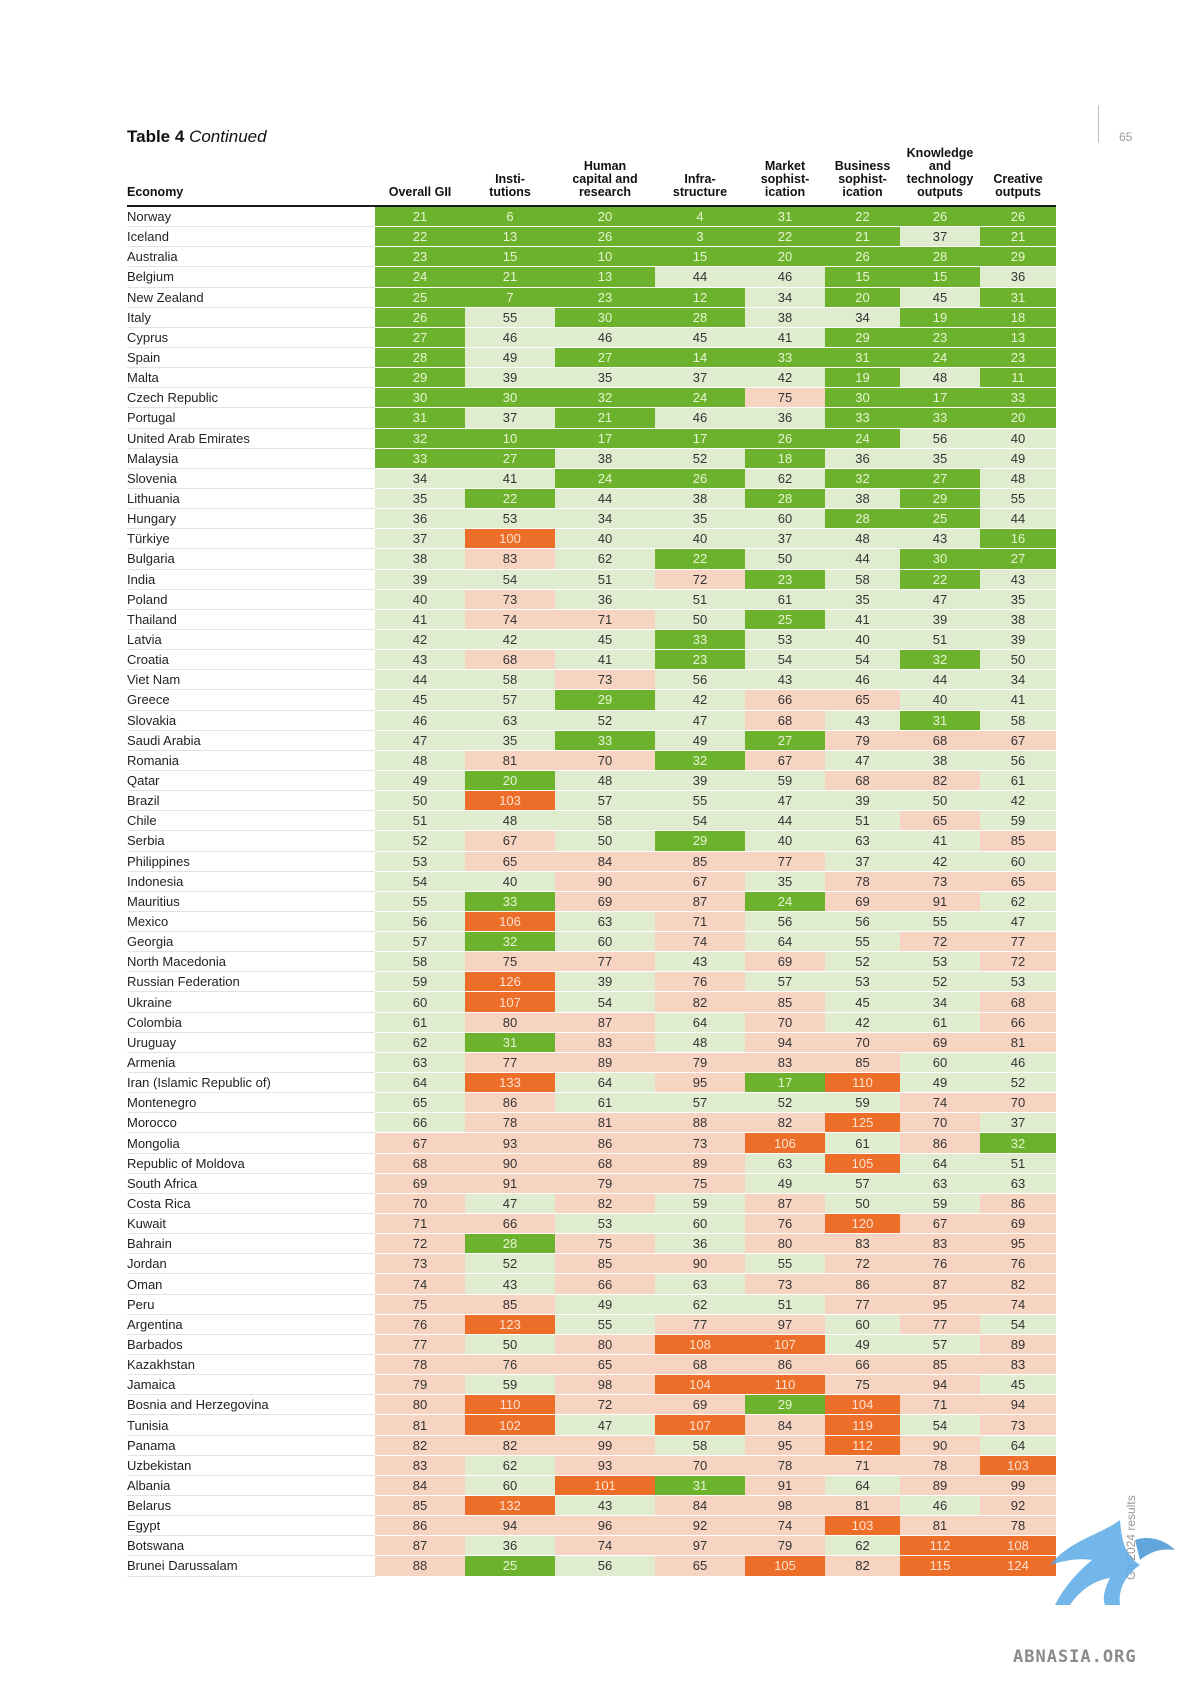 Image resolution: width=1190 pixels, height=1684 pixels. Describe the element at coordinates (251, 1284) in the screenshot. I see `economy-cell: Oman` at that location.